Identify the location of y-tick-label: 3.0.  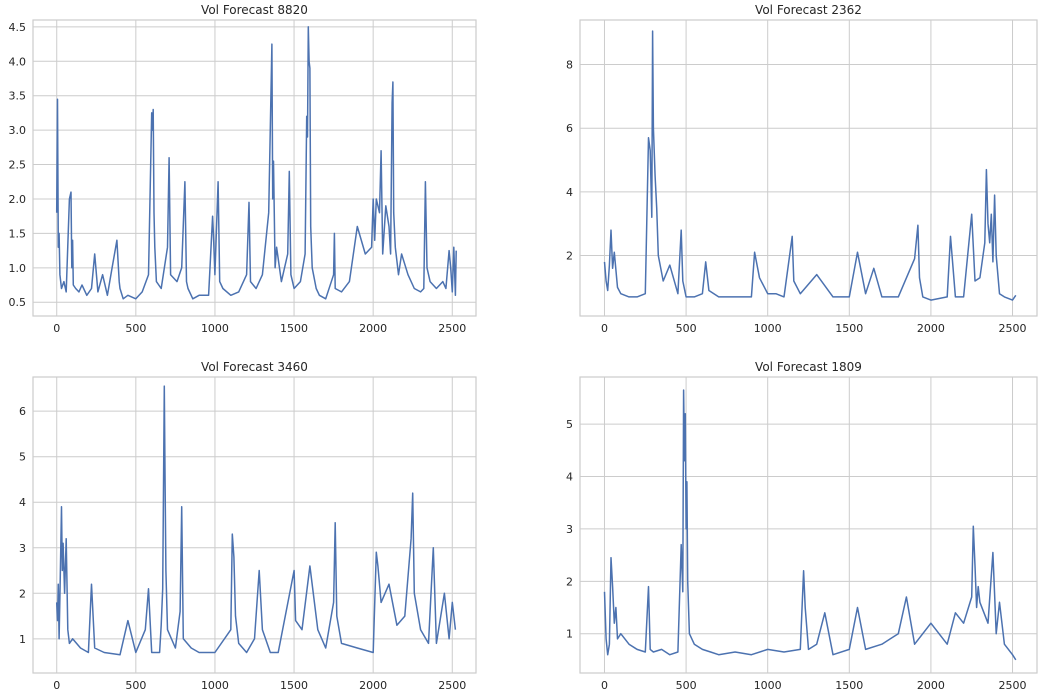
(18, 130).